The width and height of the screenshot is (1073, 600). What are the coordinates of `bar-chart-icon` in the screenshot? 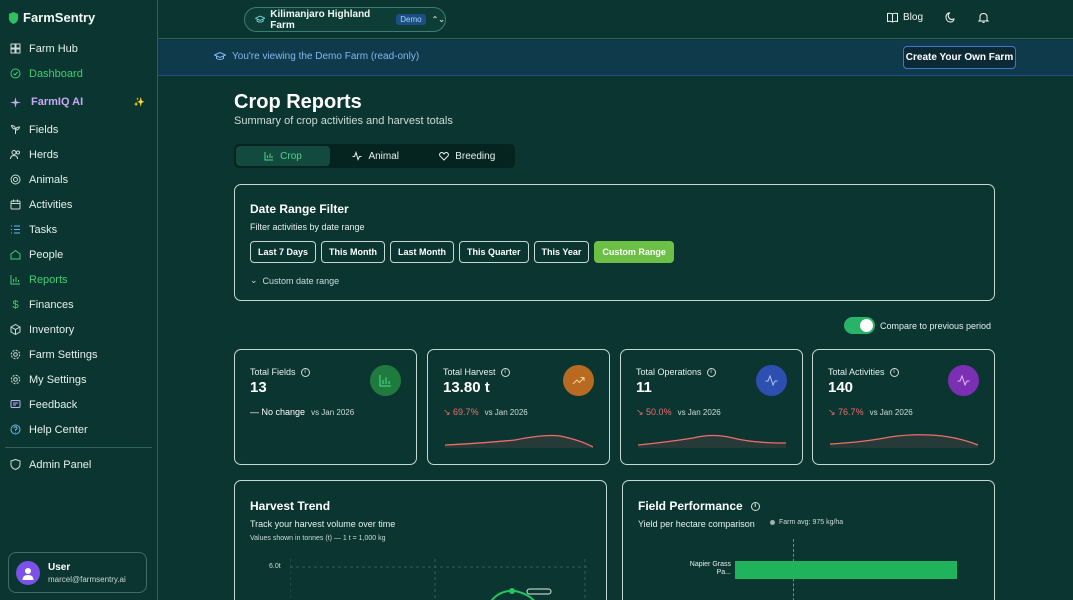 It's located at (269, 156).